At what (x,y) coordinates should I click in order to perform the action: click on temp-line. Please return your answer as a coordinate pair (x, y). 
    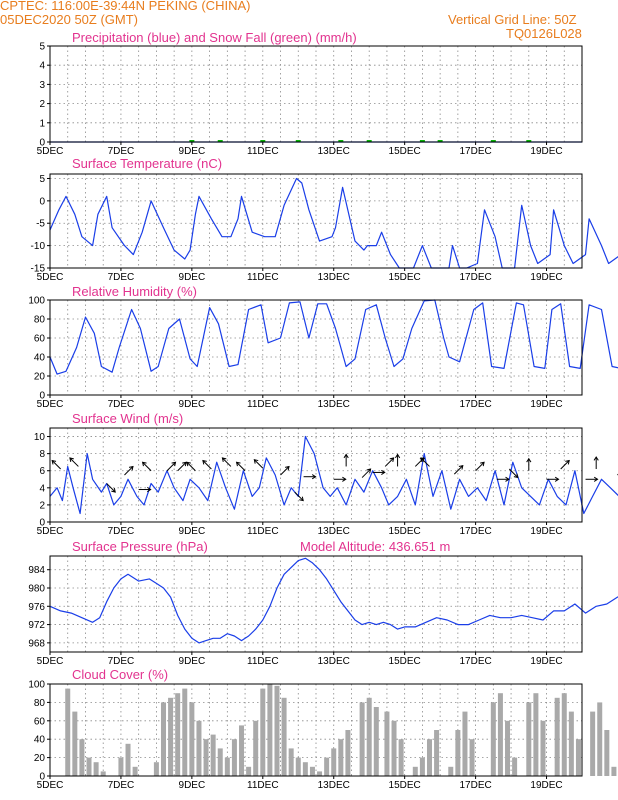
    Looking at the image, I should click on (333, 223).